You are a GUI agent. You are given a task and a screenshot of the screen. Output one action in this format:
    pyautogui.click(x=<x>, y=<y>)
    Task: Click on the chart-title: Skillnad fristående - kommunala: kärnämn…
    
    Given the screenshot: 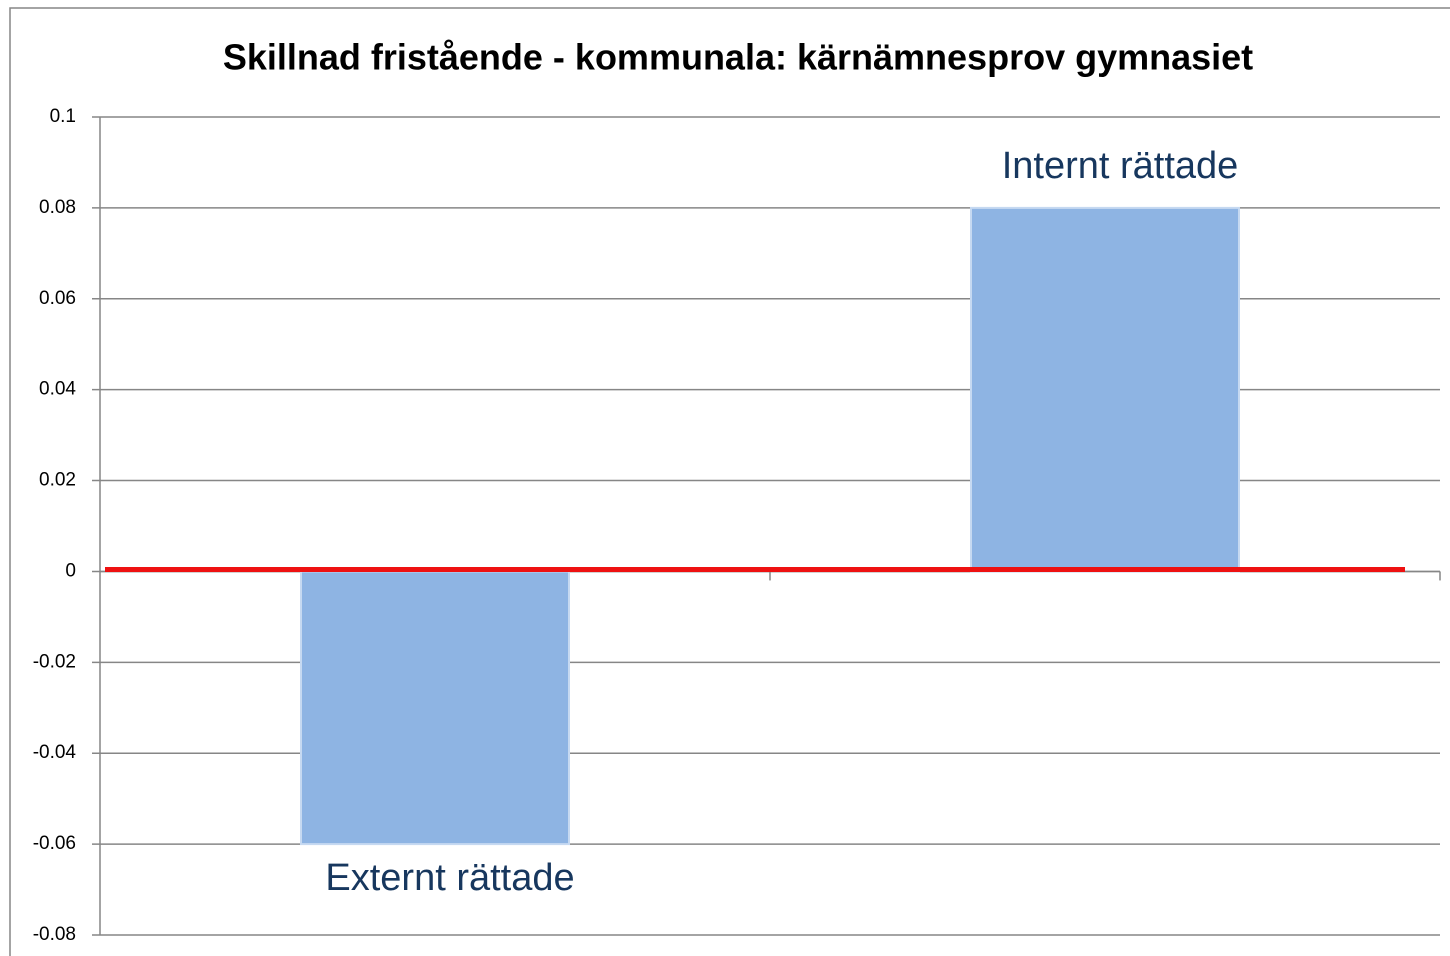 What is the action you would take?
    pyautogui.click(x=738, y=57)
    